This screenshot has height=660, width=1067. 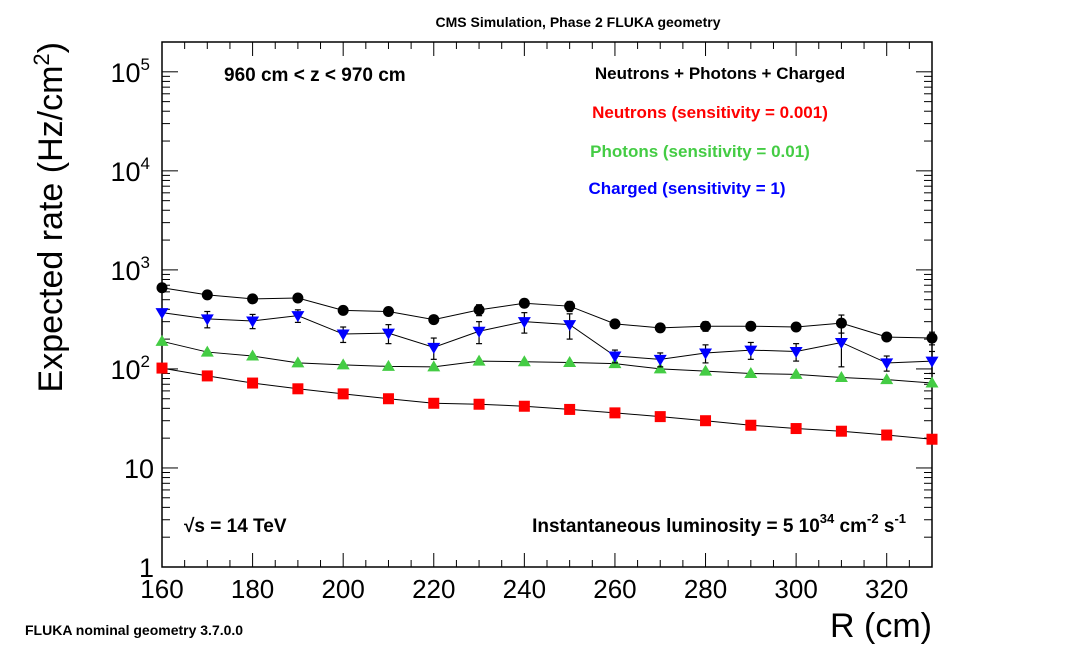 I want to click on x-tick-label: 300, so click(x=795, y=589).